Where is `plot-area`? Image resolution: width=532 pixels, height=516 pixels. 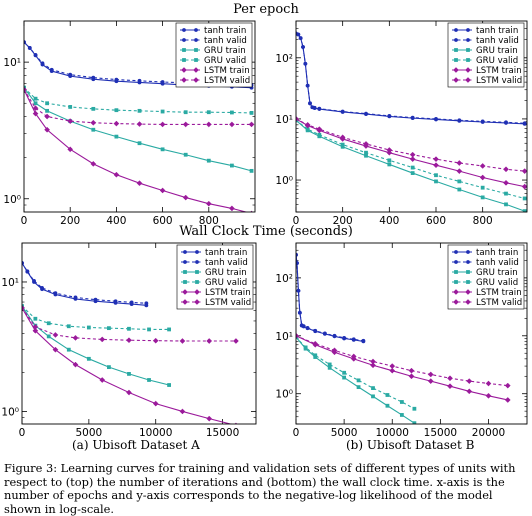
plot-area is located at coordinates (403, 338).